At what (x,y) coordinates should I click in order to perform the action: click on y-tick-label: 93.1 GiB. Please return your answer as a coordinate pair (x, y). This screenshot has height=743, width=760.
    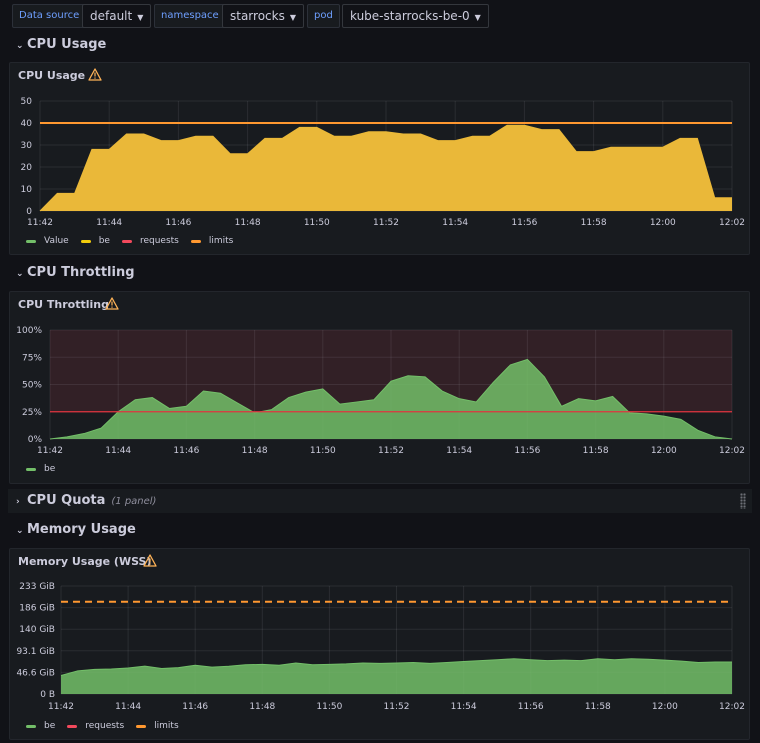
    Looking at the image, I should click on (35, 652).